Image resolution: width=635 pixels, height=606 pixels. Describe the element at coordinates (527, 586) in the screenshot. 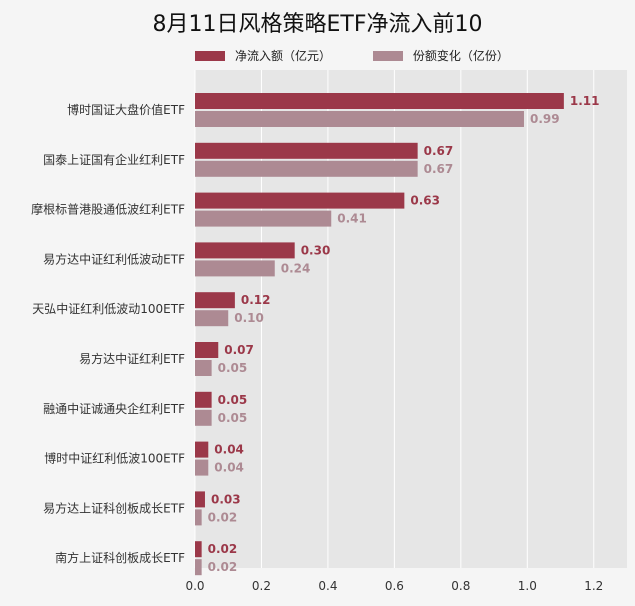

I see `x-tick-label: 1.0` at that location.